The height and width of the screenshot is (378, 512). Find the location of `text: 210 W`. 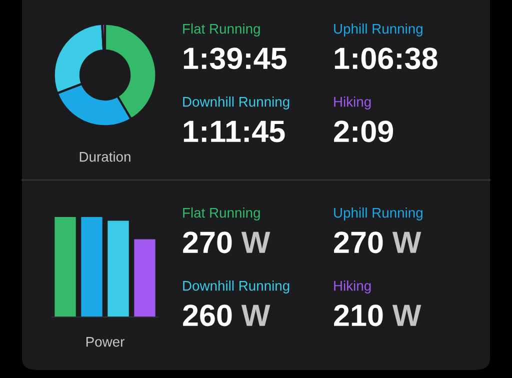

text: 210 W is located at coordinates (378, 315).